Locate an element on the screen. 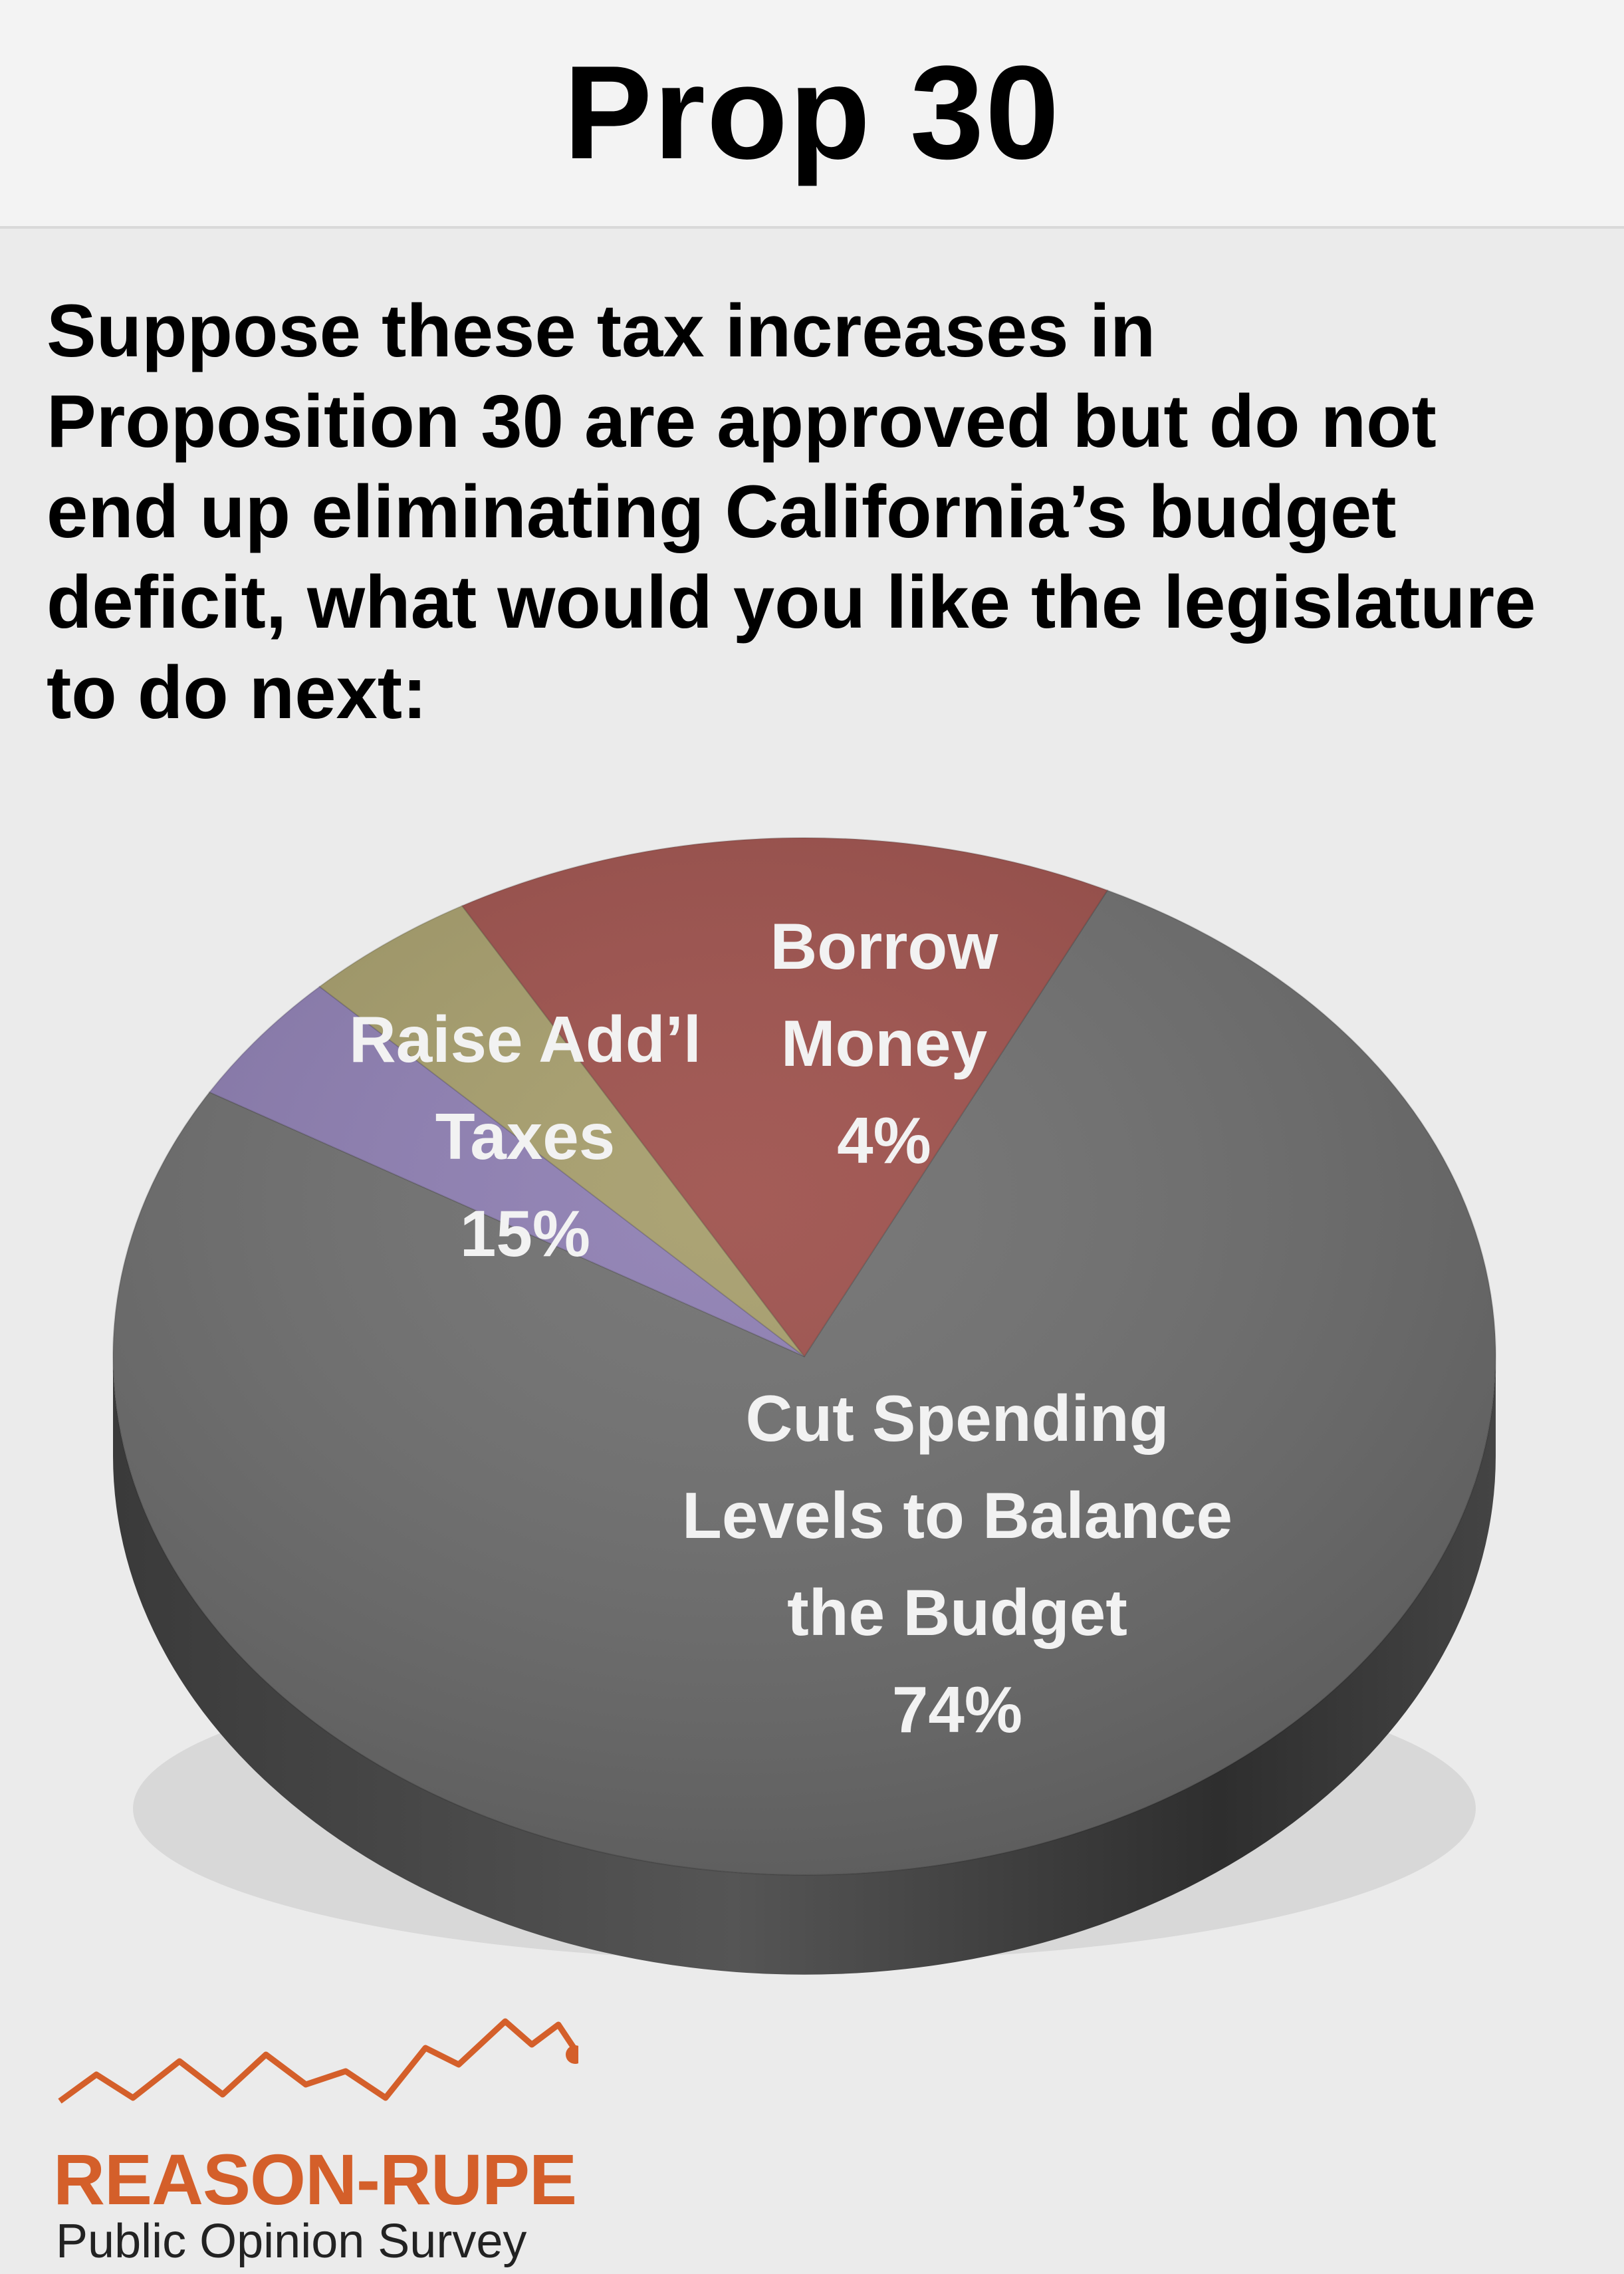 The image size is (1624, 2274). slice-label-cut-spending-line-2: Levels to Balance is located at coordinates (957, 1515).